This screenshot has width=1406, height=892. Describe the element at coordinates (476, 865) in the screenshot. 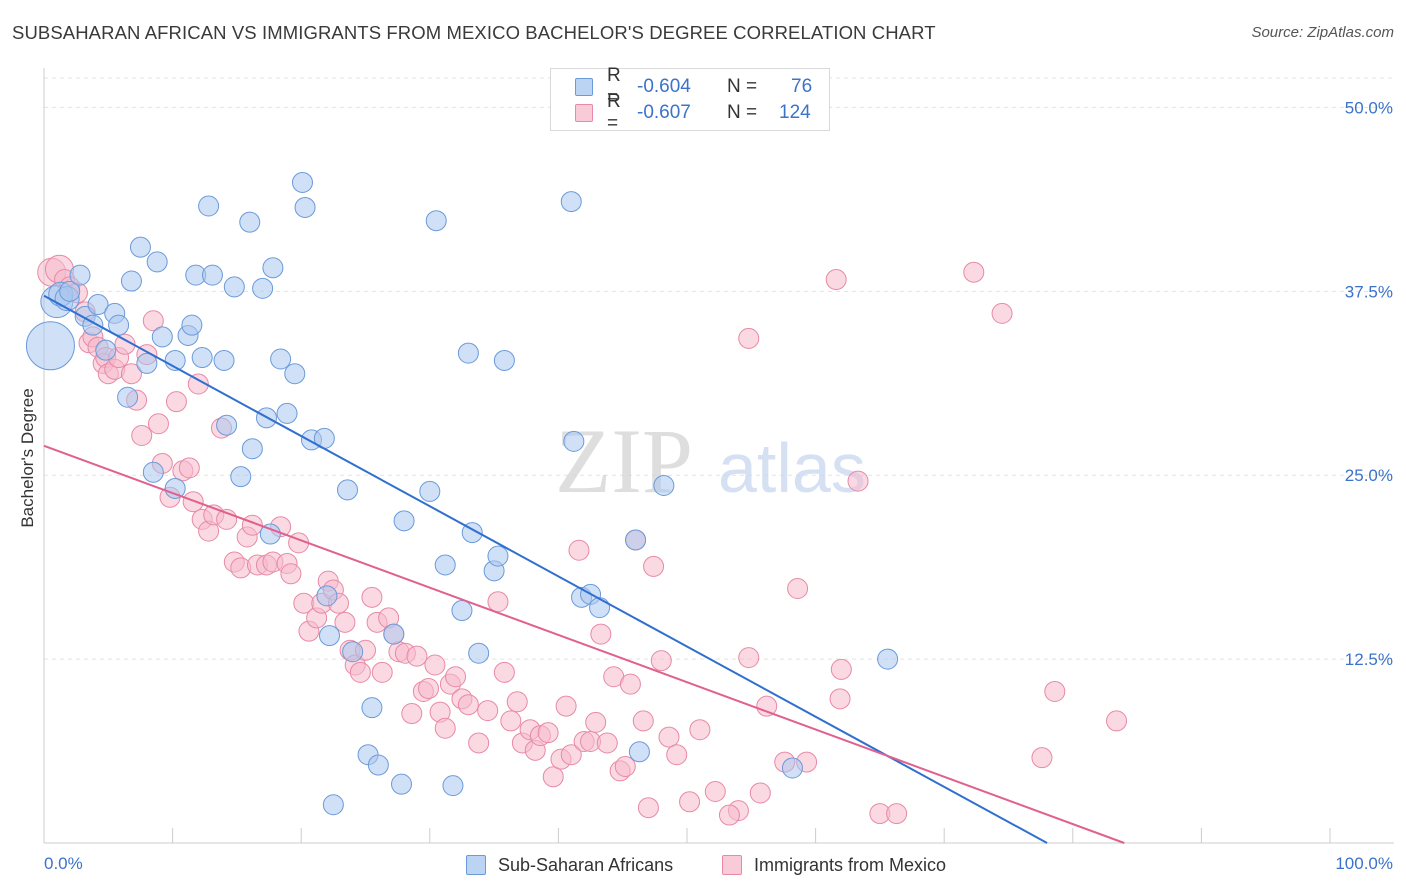

I see `bottom-legend-swatch-blue` at that location.